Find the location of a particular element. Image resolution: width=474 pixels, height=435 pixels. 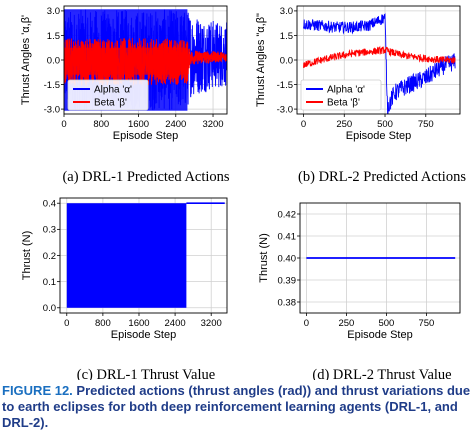

y-axis-label: Thrust Angles "α,β" is located at coordinates (261, 60).